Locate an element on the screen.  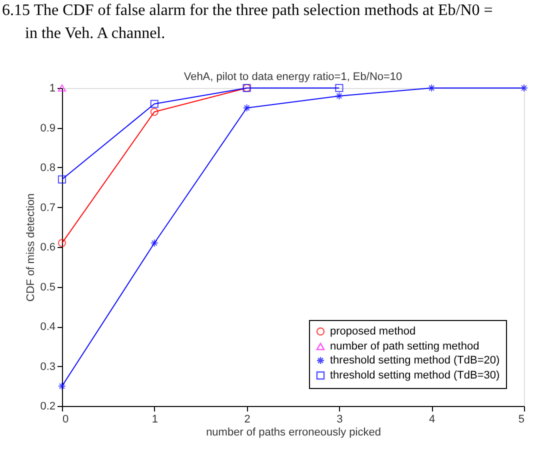
x-axis-title: number of paths erroneously picked is located at coordinates (293, 432).